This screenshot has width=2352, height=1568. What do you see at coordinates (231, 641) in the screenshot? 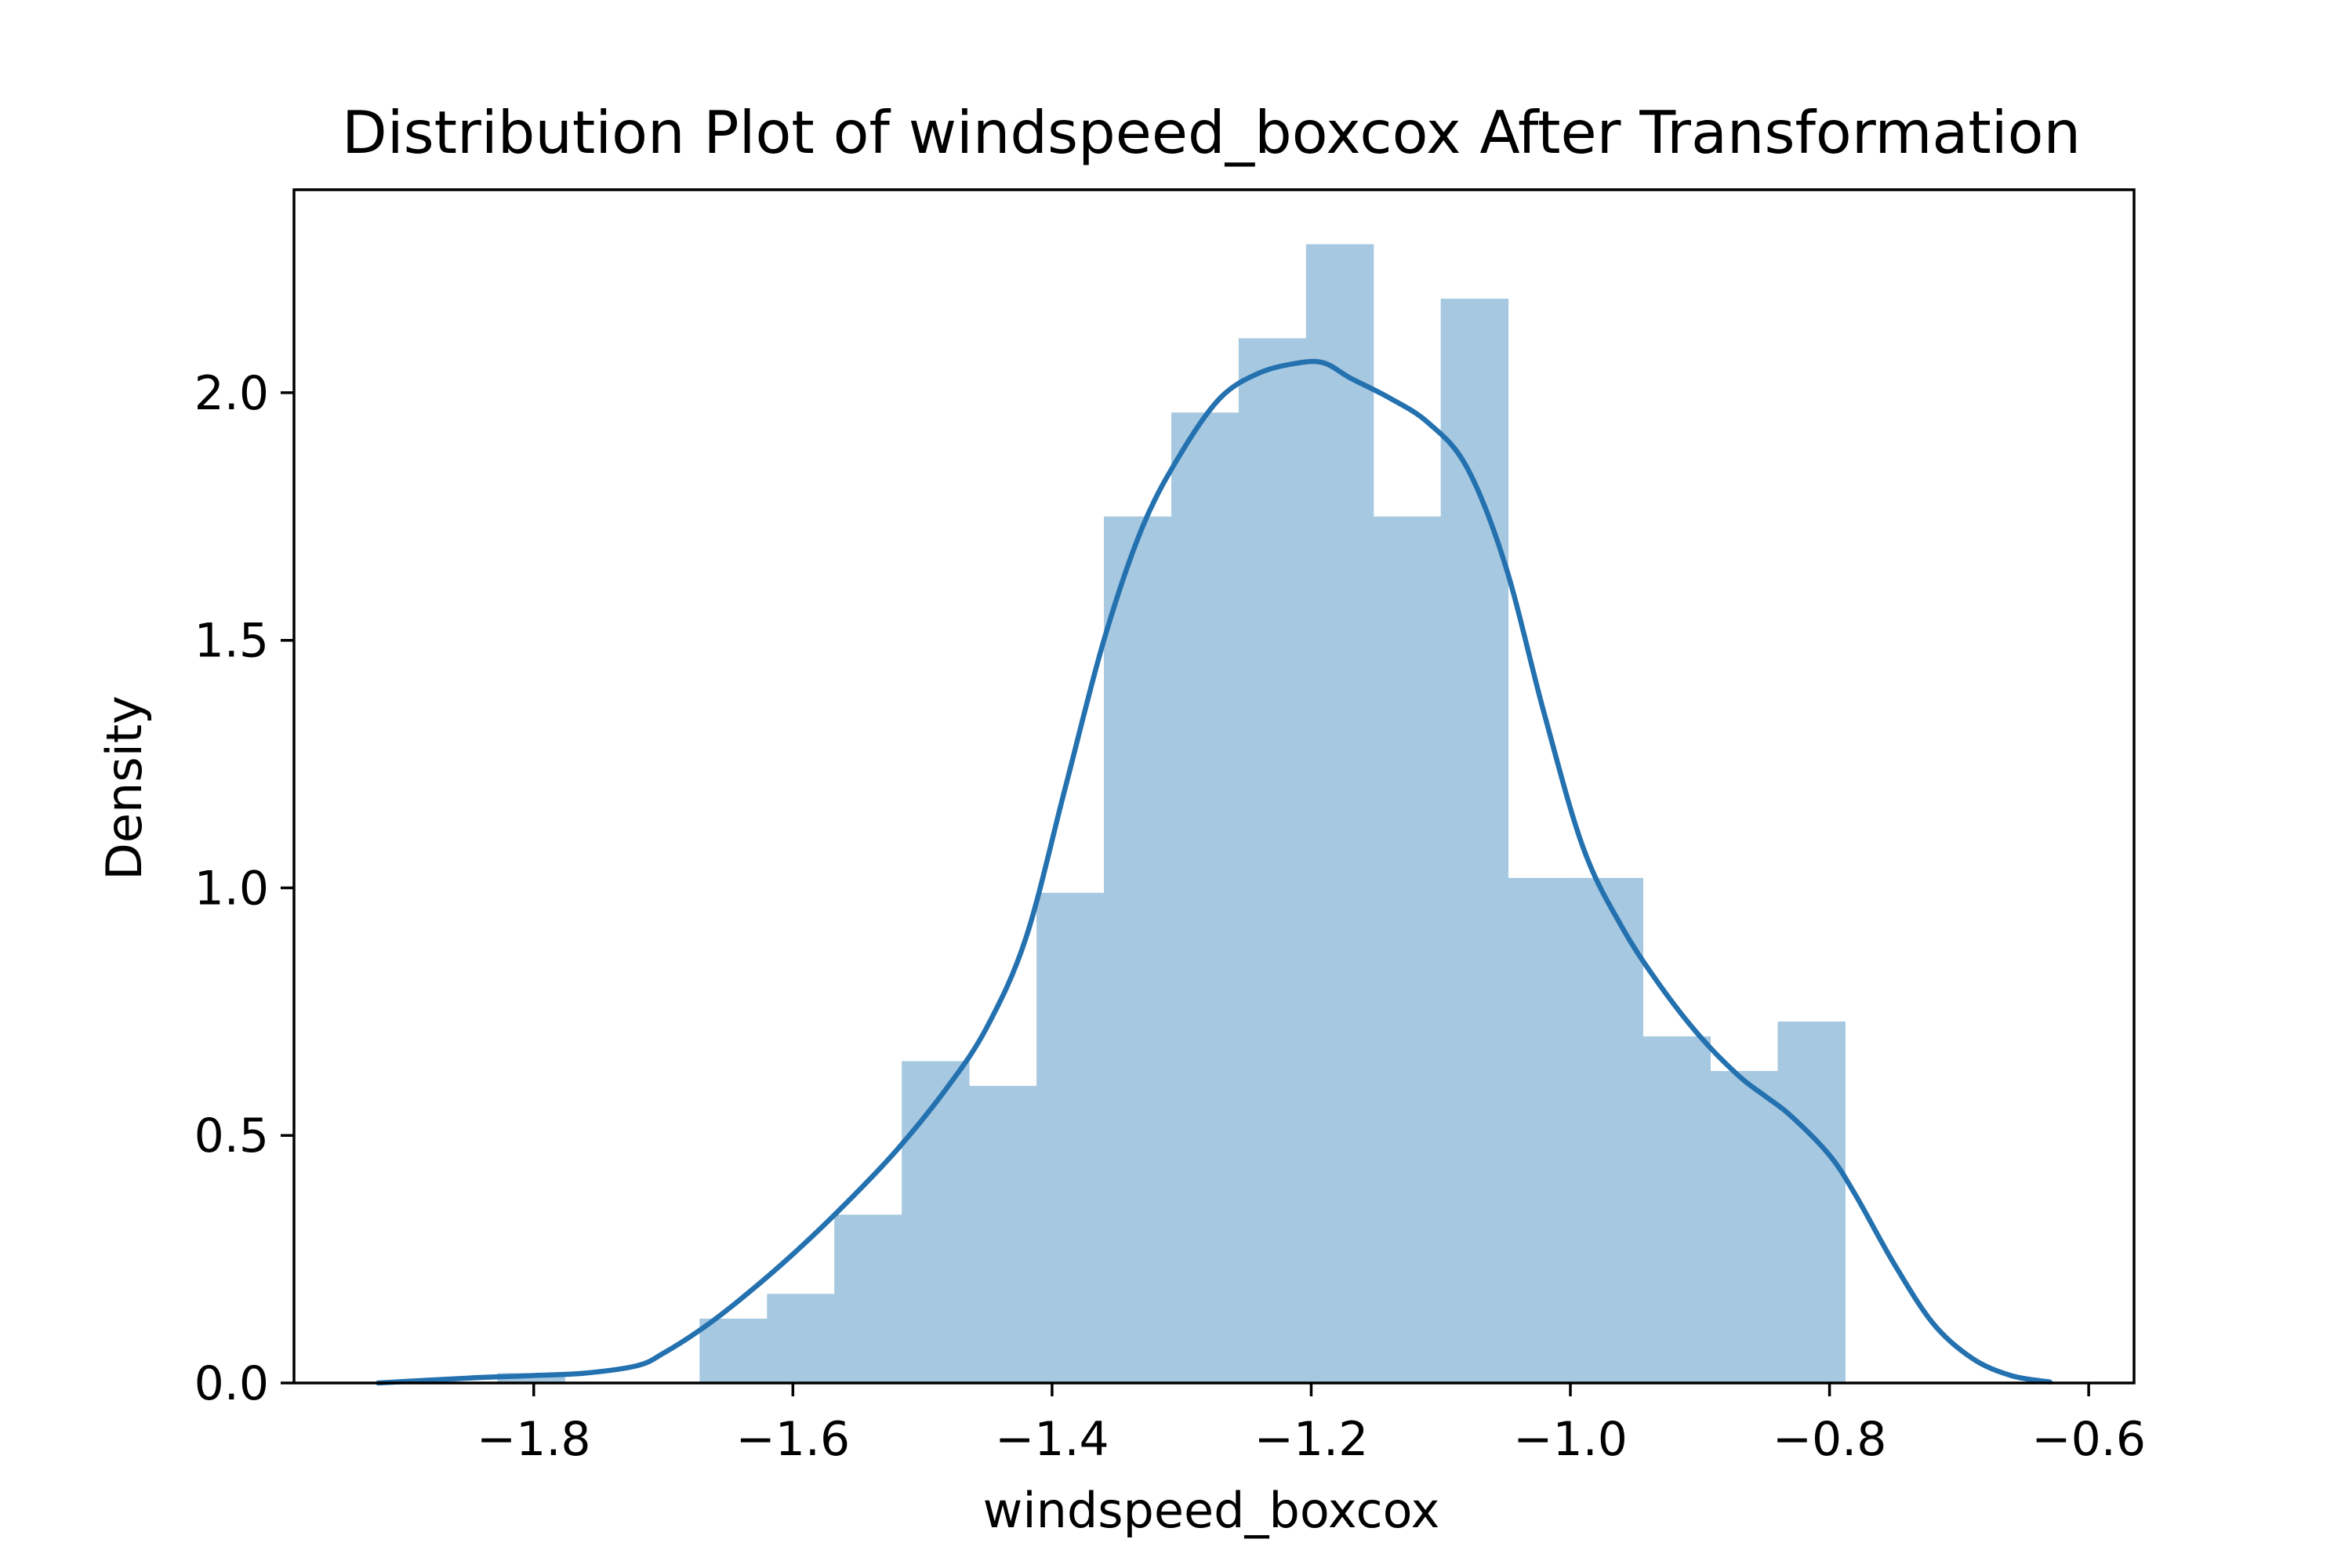
I see `y-tick-label: 1.5` at bounding box center [231, 641].